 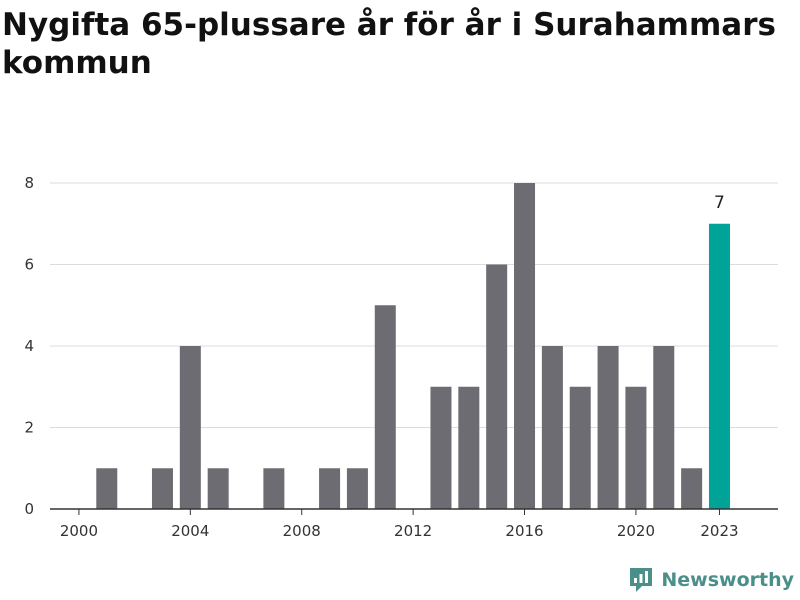 What do you see at coordinates (413, 531) in the screenshot?
I see `x-tick-label: 2012` at bounding box center [413, 531].